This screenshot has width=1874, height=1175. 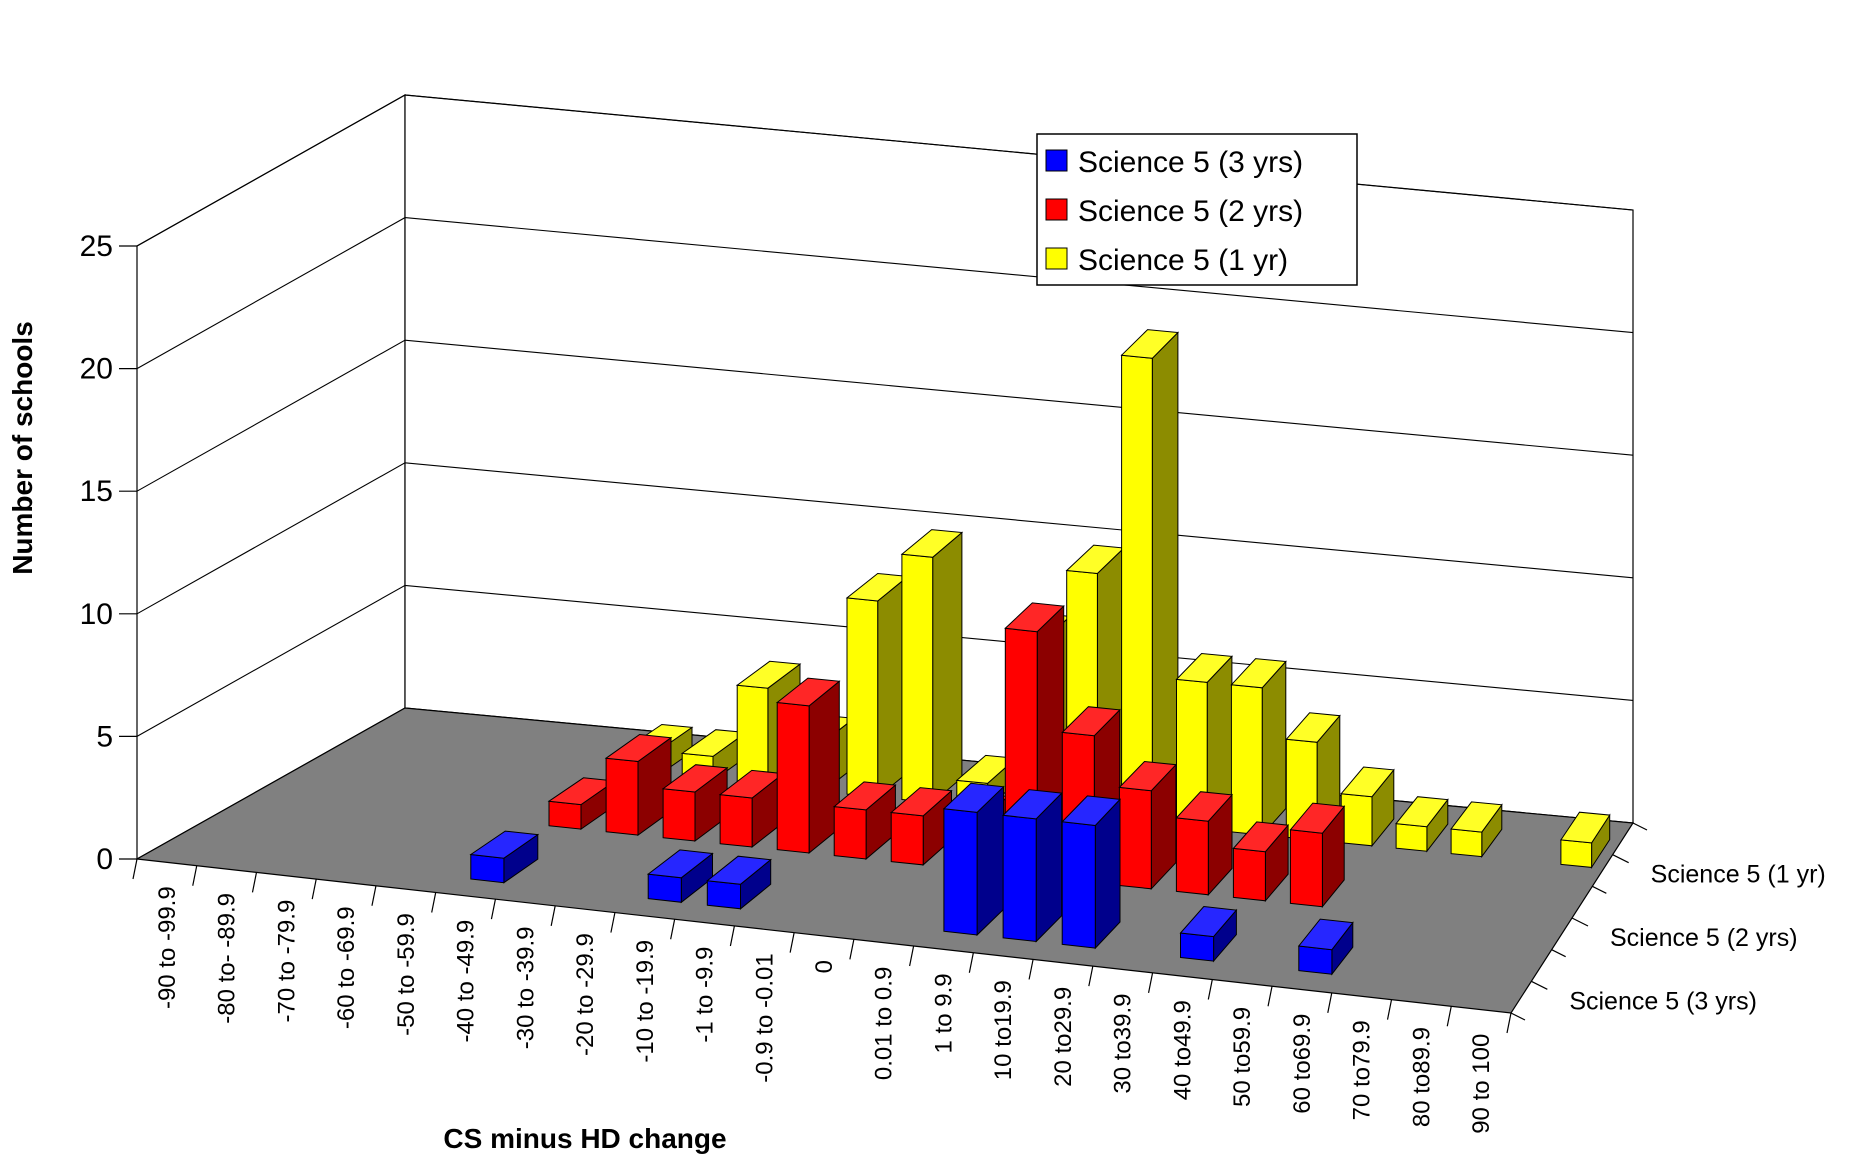 I want to click on legend-label: Science 5 (2 yrs), so click(x=1190, y=211).